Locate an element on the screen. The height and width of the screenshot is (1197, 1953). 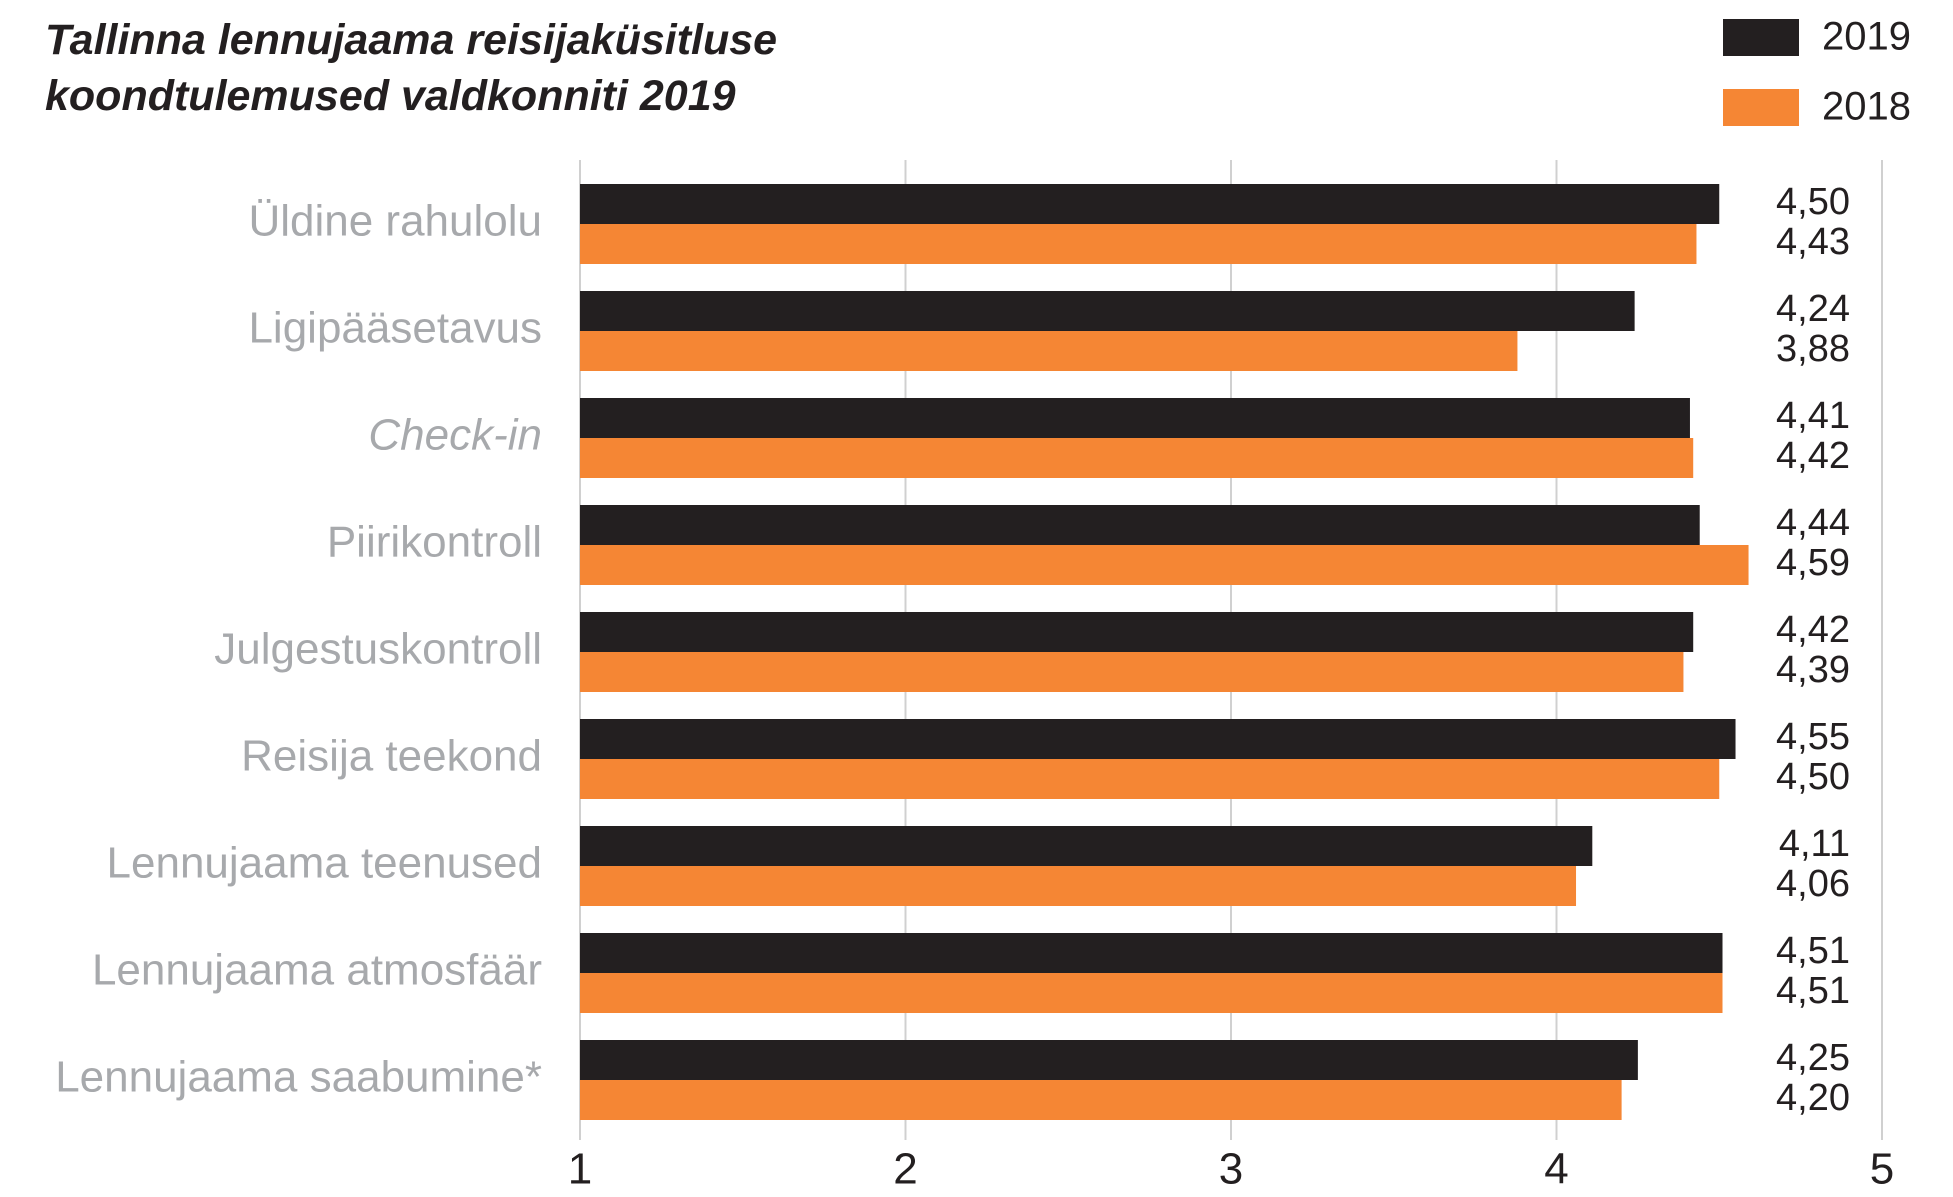
x-tick-label: 1 is located at coordinates (580, 1169).